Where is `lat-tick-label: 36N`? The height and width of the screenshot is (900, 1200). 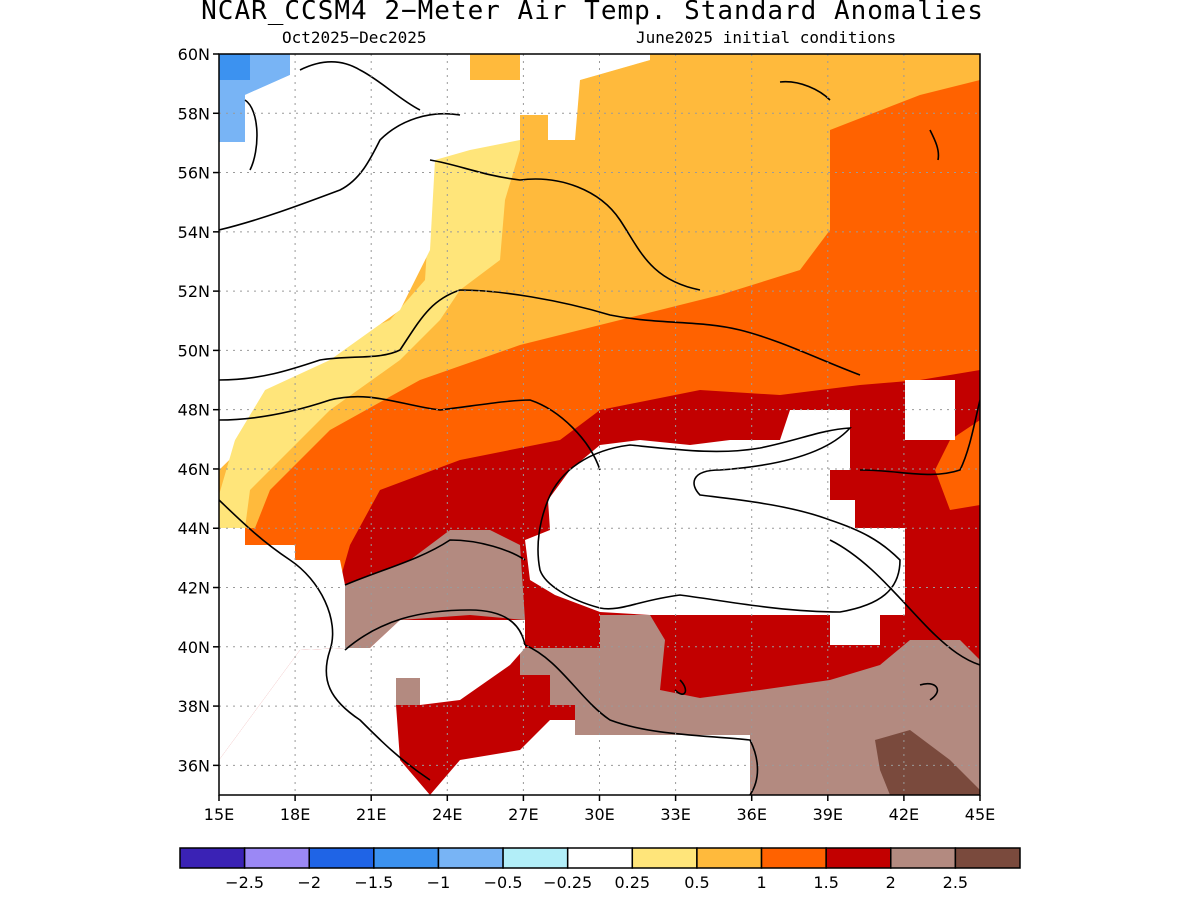 lat-tick-label: 36N is located at coordinates (194, 765).